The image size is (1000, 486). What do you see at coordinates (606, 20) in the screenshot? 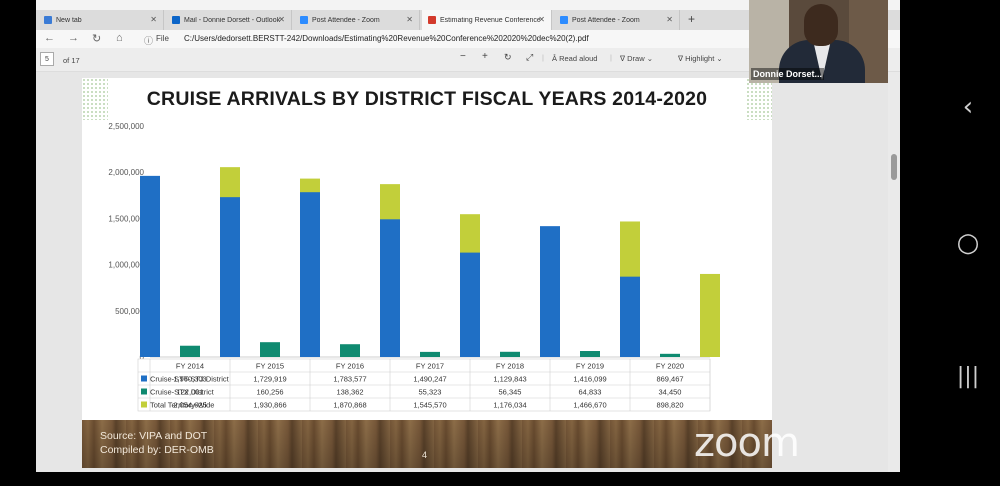
I see `tab-label: Post Attendee - Zoom` at bounding box center [606, 20].